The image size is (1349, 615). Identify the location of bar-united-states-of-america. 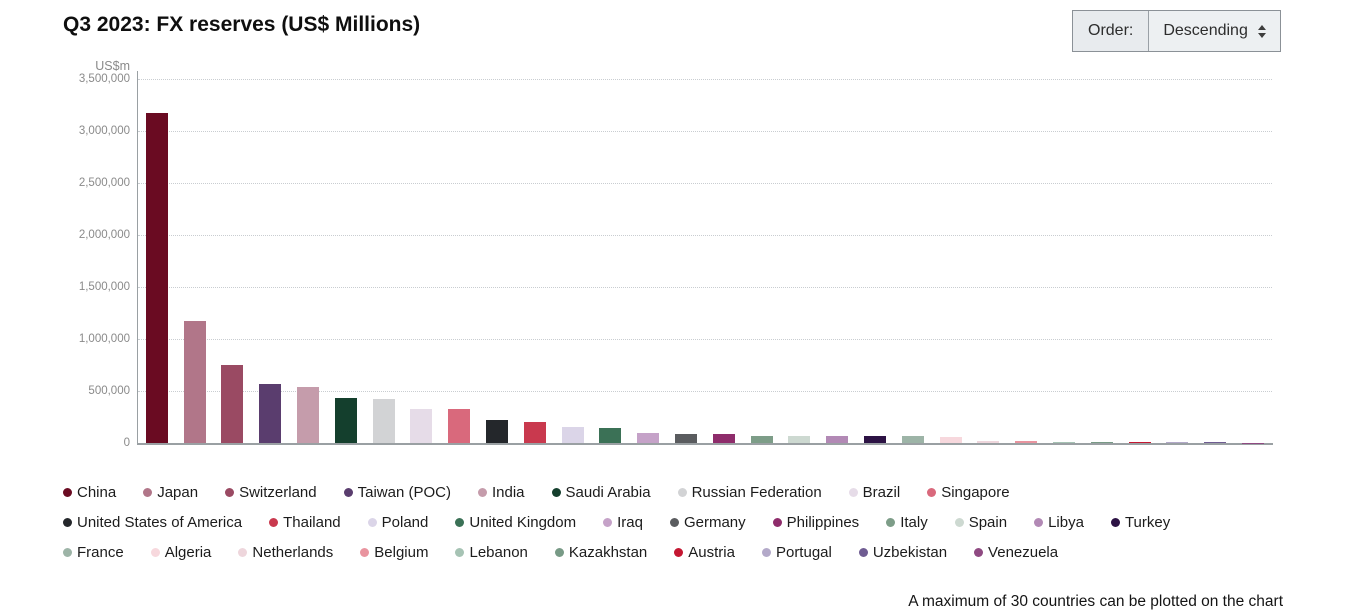
(497, 431).